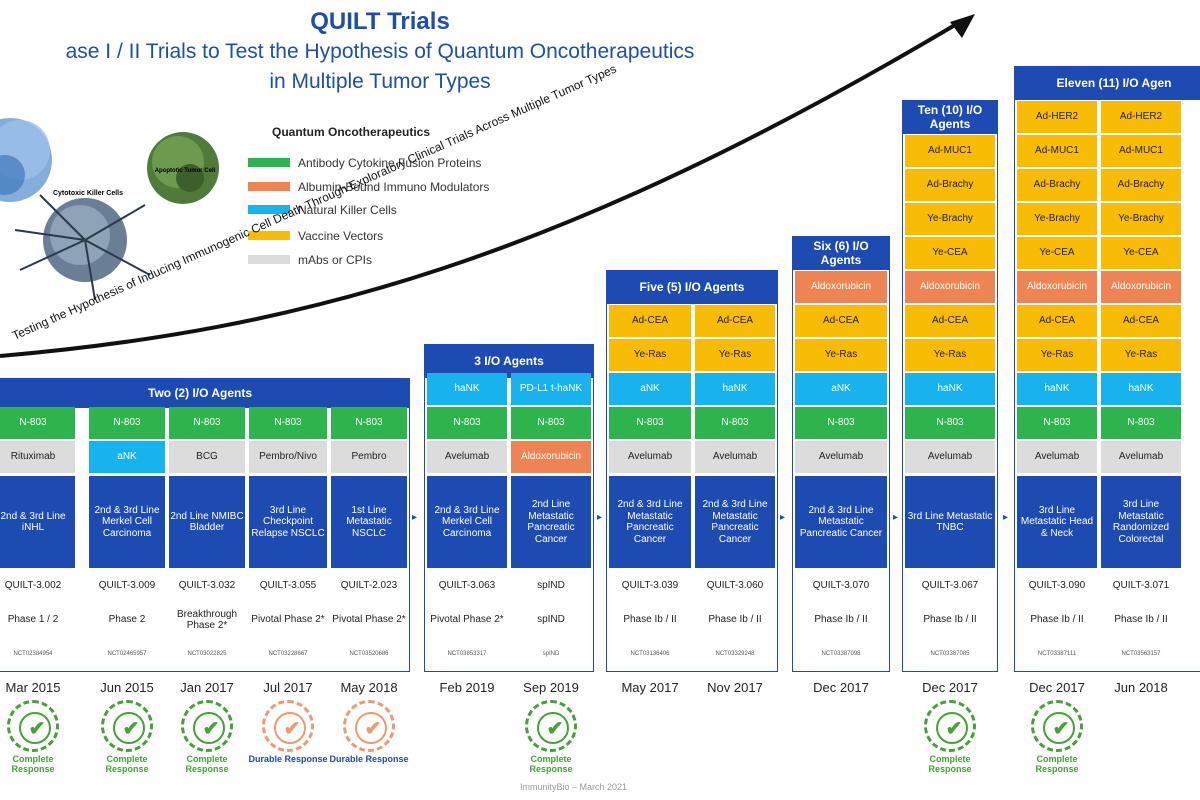  What do you see at coordinates (467, 654) in the screenshot?
I see `nct-cell: NCT03853317` at bounding box center [467, 654].